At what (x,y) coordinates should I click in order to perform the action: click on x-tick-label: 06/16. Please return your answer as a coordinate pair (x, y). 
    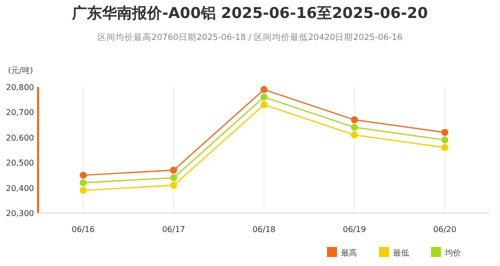
    Looking at the image, I should click on (83, 229).